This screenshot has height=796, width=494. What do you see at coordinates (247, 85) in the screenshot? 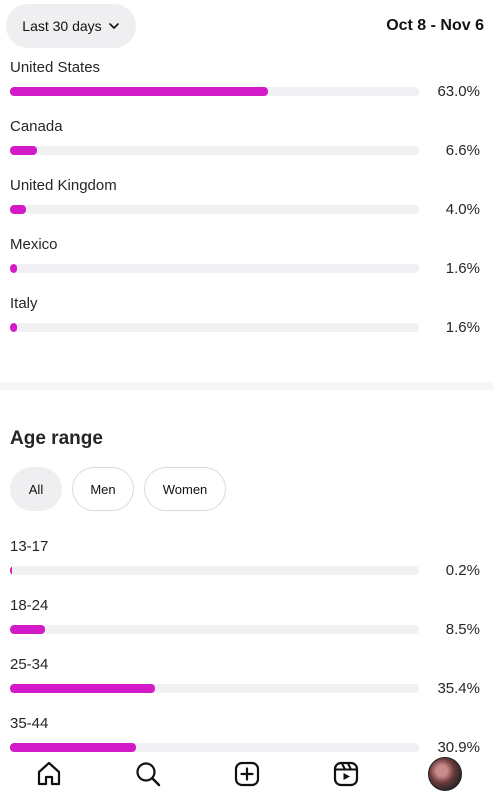
I see `list-item: United States 63.0%` at bounding box center [247, 85].